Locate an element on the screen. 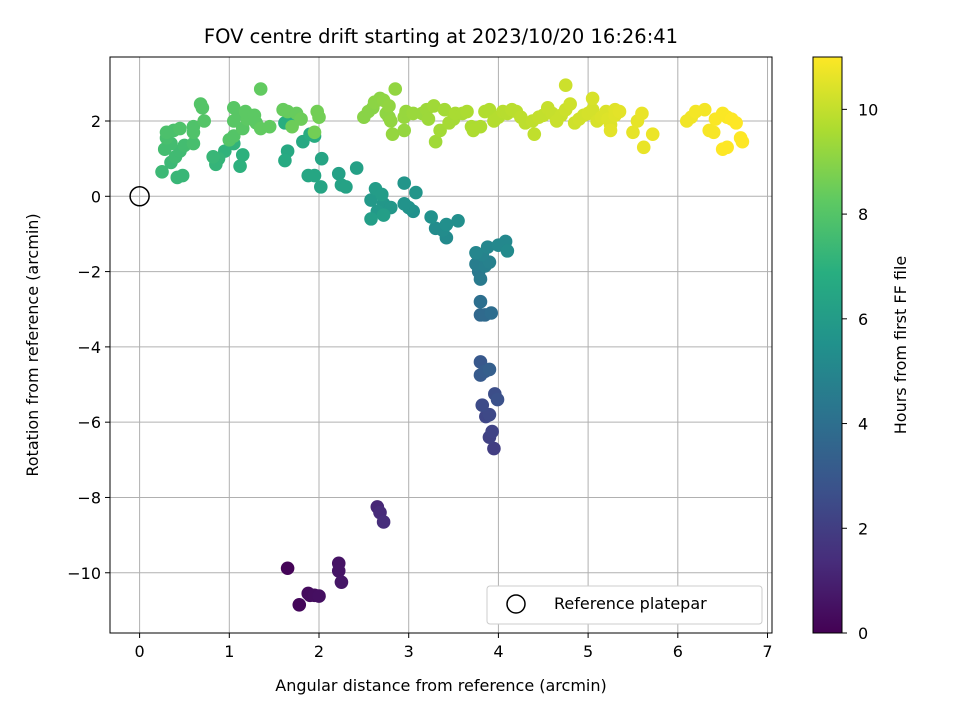 The height and width of the screenshot is (720, 960). legend-entry-reference: Reference platepar is located at coordinates (630, 603).